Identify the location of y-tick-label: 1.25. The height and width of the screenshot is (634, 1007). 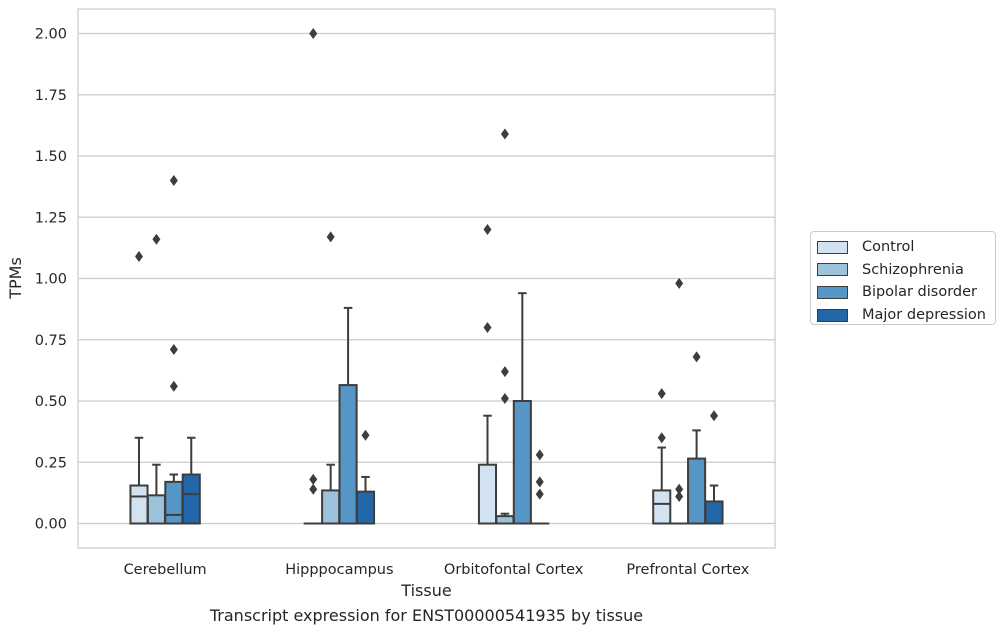
(51, 218).